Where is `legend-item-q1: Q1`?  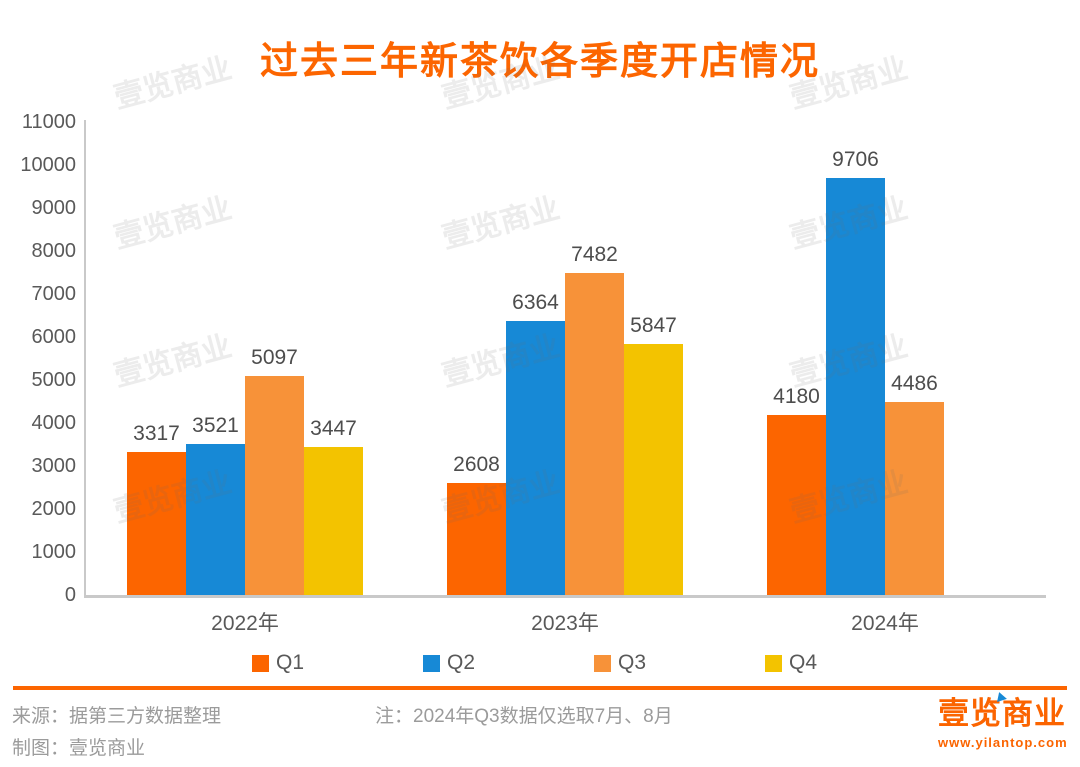
legend-item-q1: Q1 is located at coordinates (278, 663).